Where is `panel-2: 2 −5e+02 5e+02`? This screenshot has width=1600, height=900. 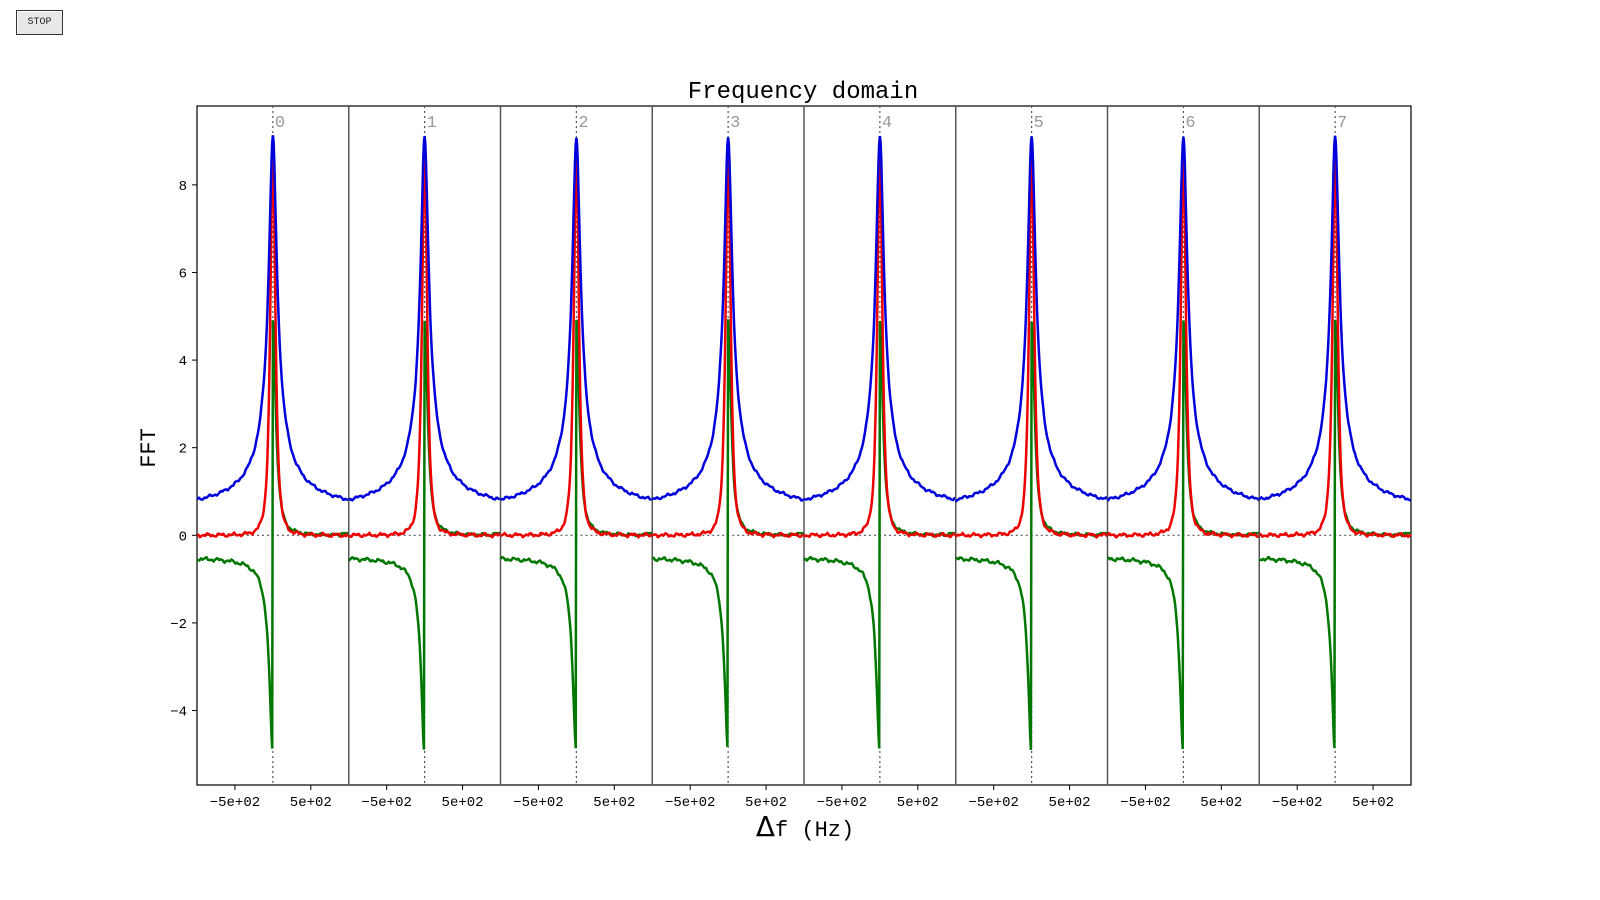 panel-2: 2 −5e+02 5e+02 is located at coordinates (576, 458).